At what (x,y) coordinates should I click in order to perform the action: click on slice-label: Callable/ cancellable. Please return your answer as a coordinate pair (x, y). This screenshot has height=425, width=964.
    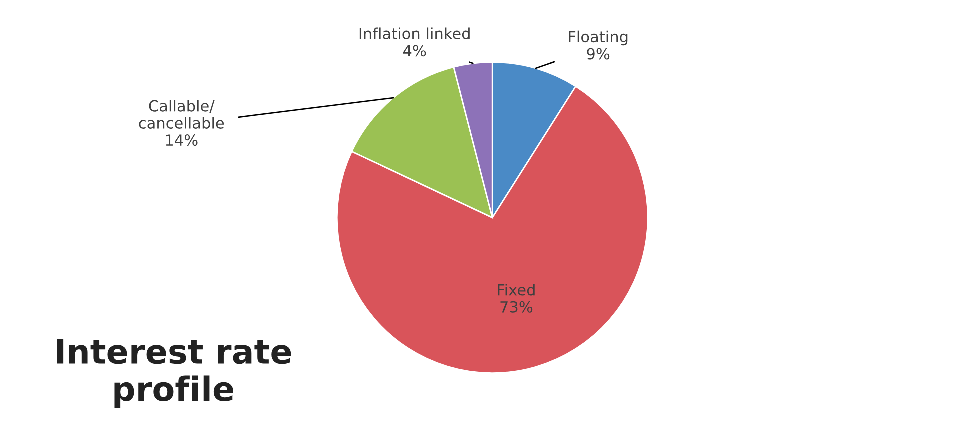
    Looking at the image, I should click on (181, 114).